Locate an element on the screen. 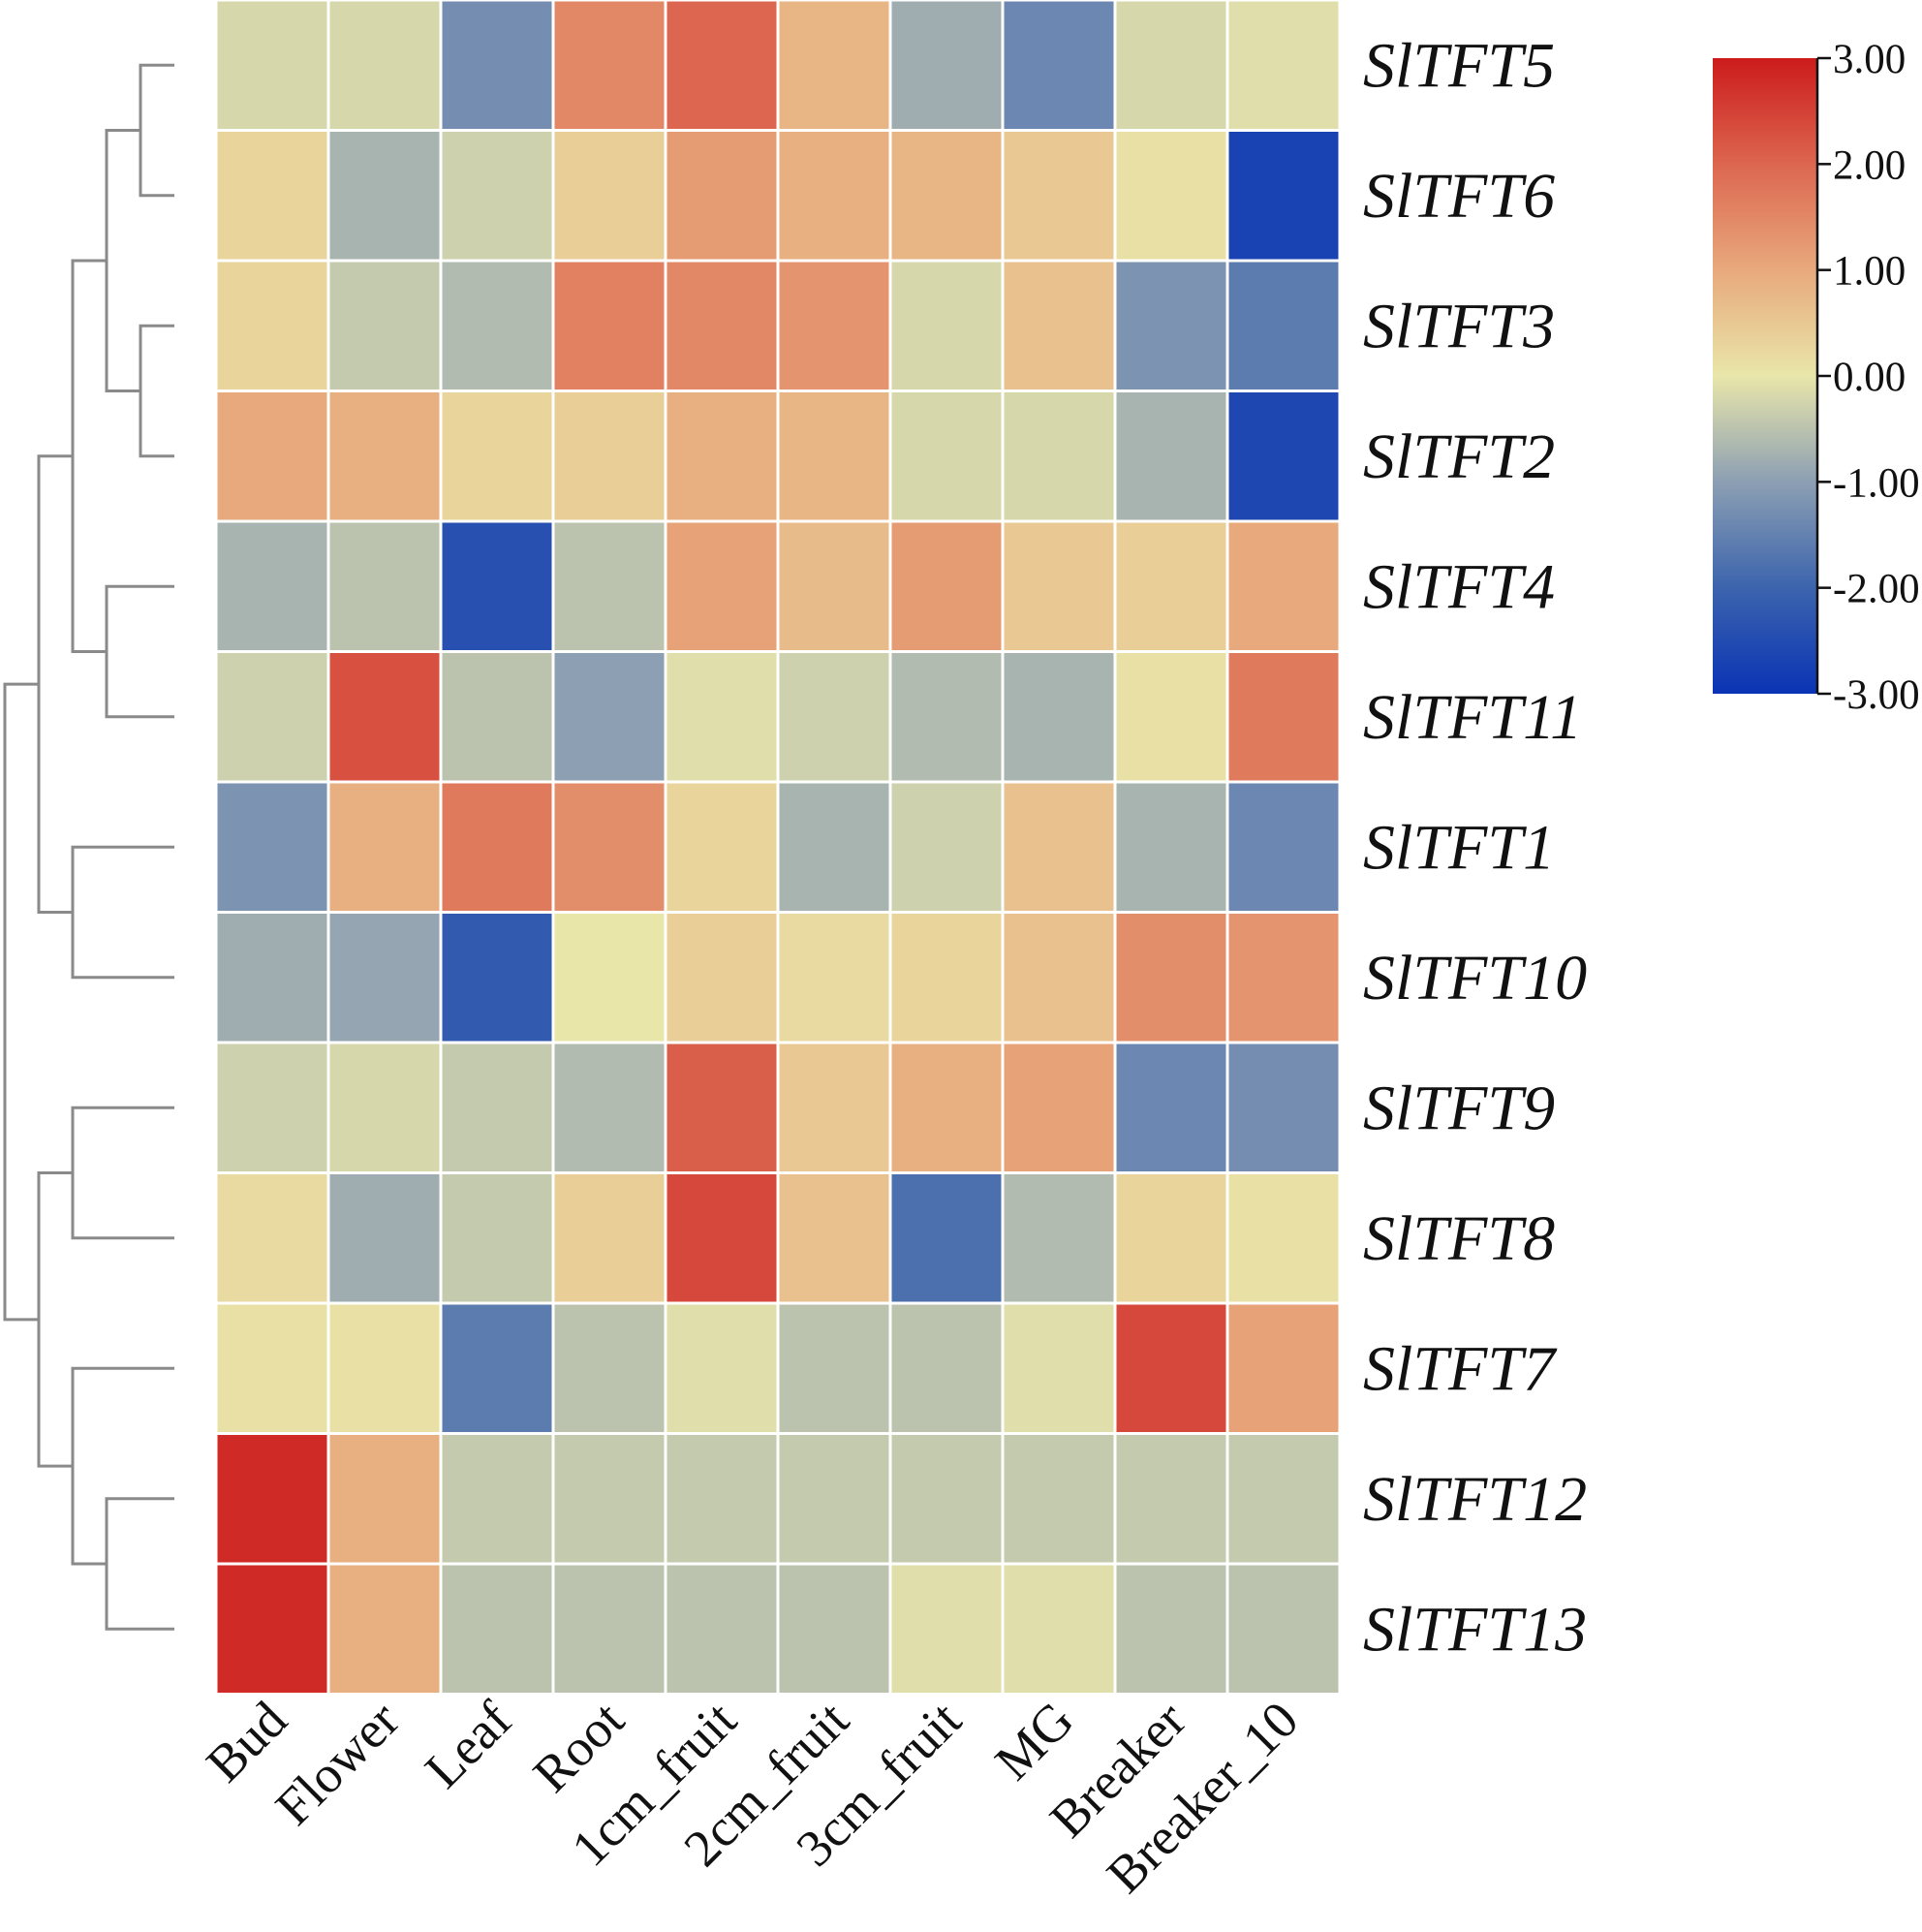 Image resolution: width=1922 pixels, height=1932 pixels. column-label: Leaf is located at coordinates (468, 1745).